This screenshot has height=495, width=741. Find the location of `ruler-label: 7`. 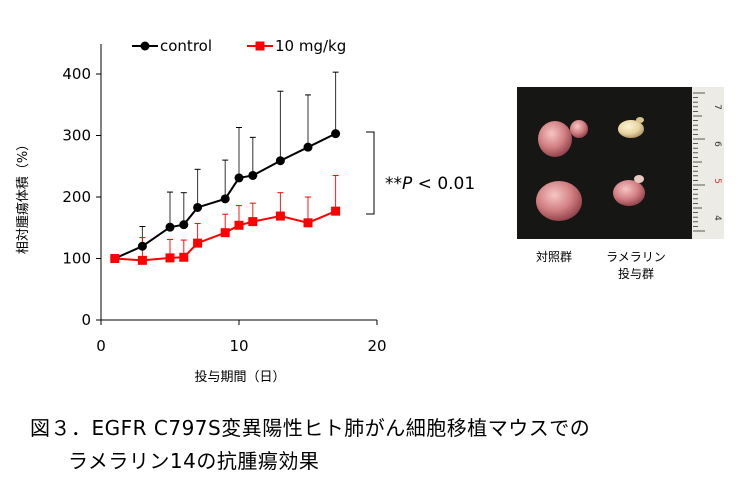

ruler-label: 7 is located at coordinates (717, 107).